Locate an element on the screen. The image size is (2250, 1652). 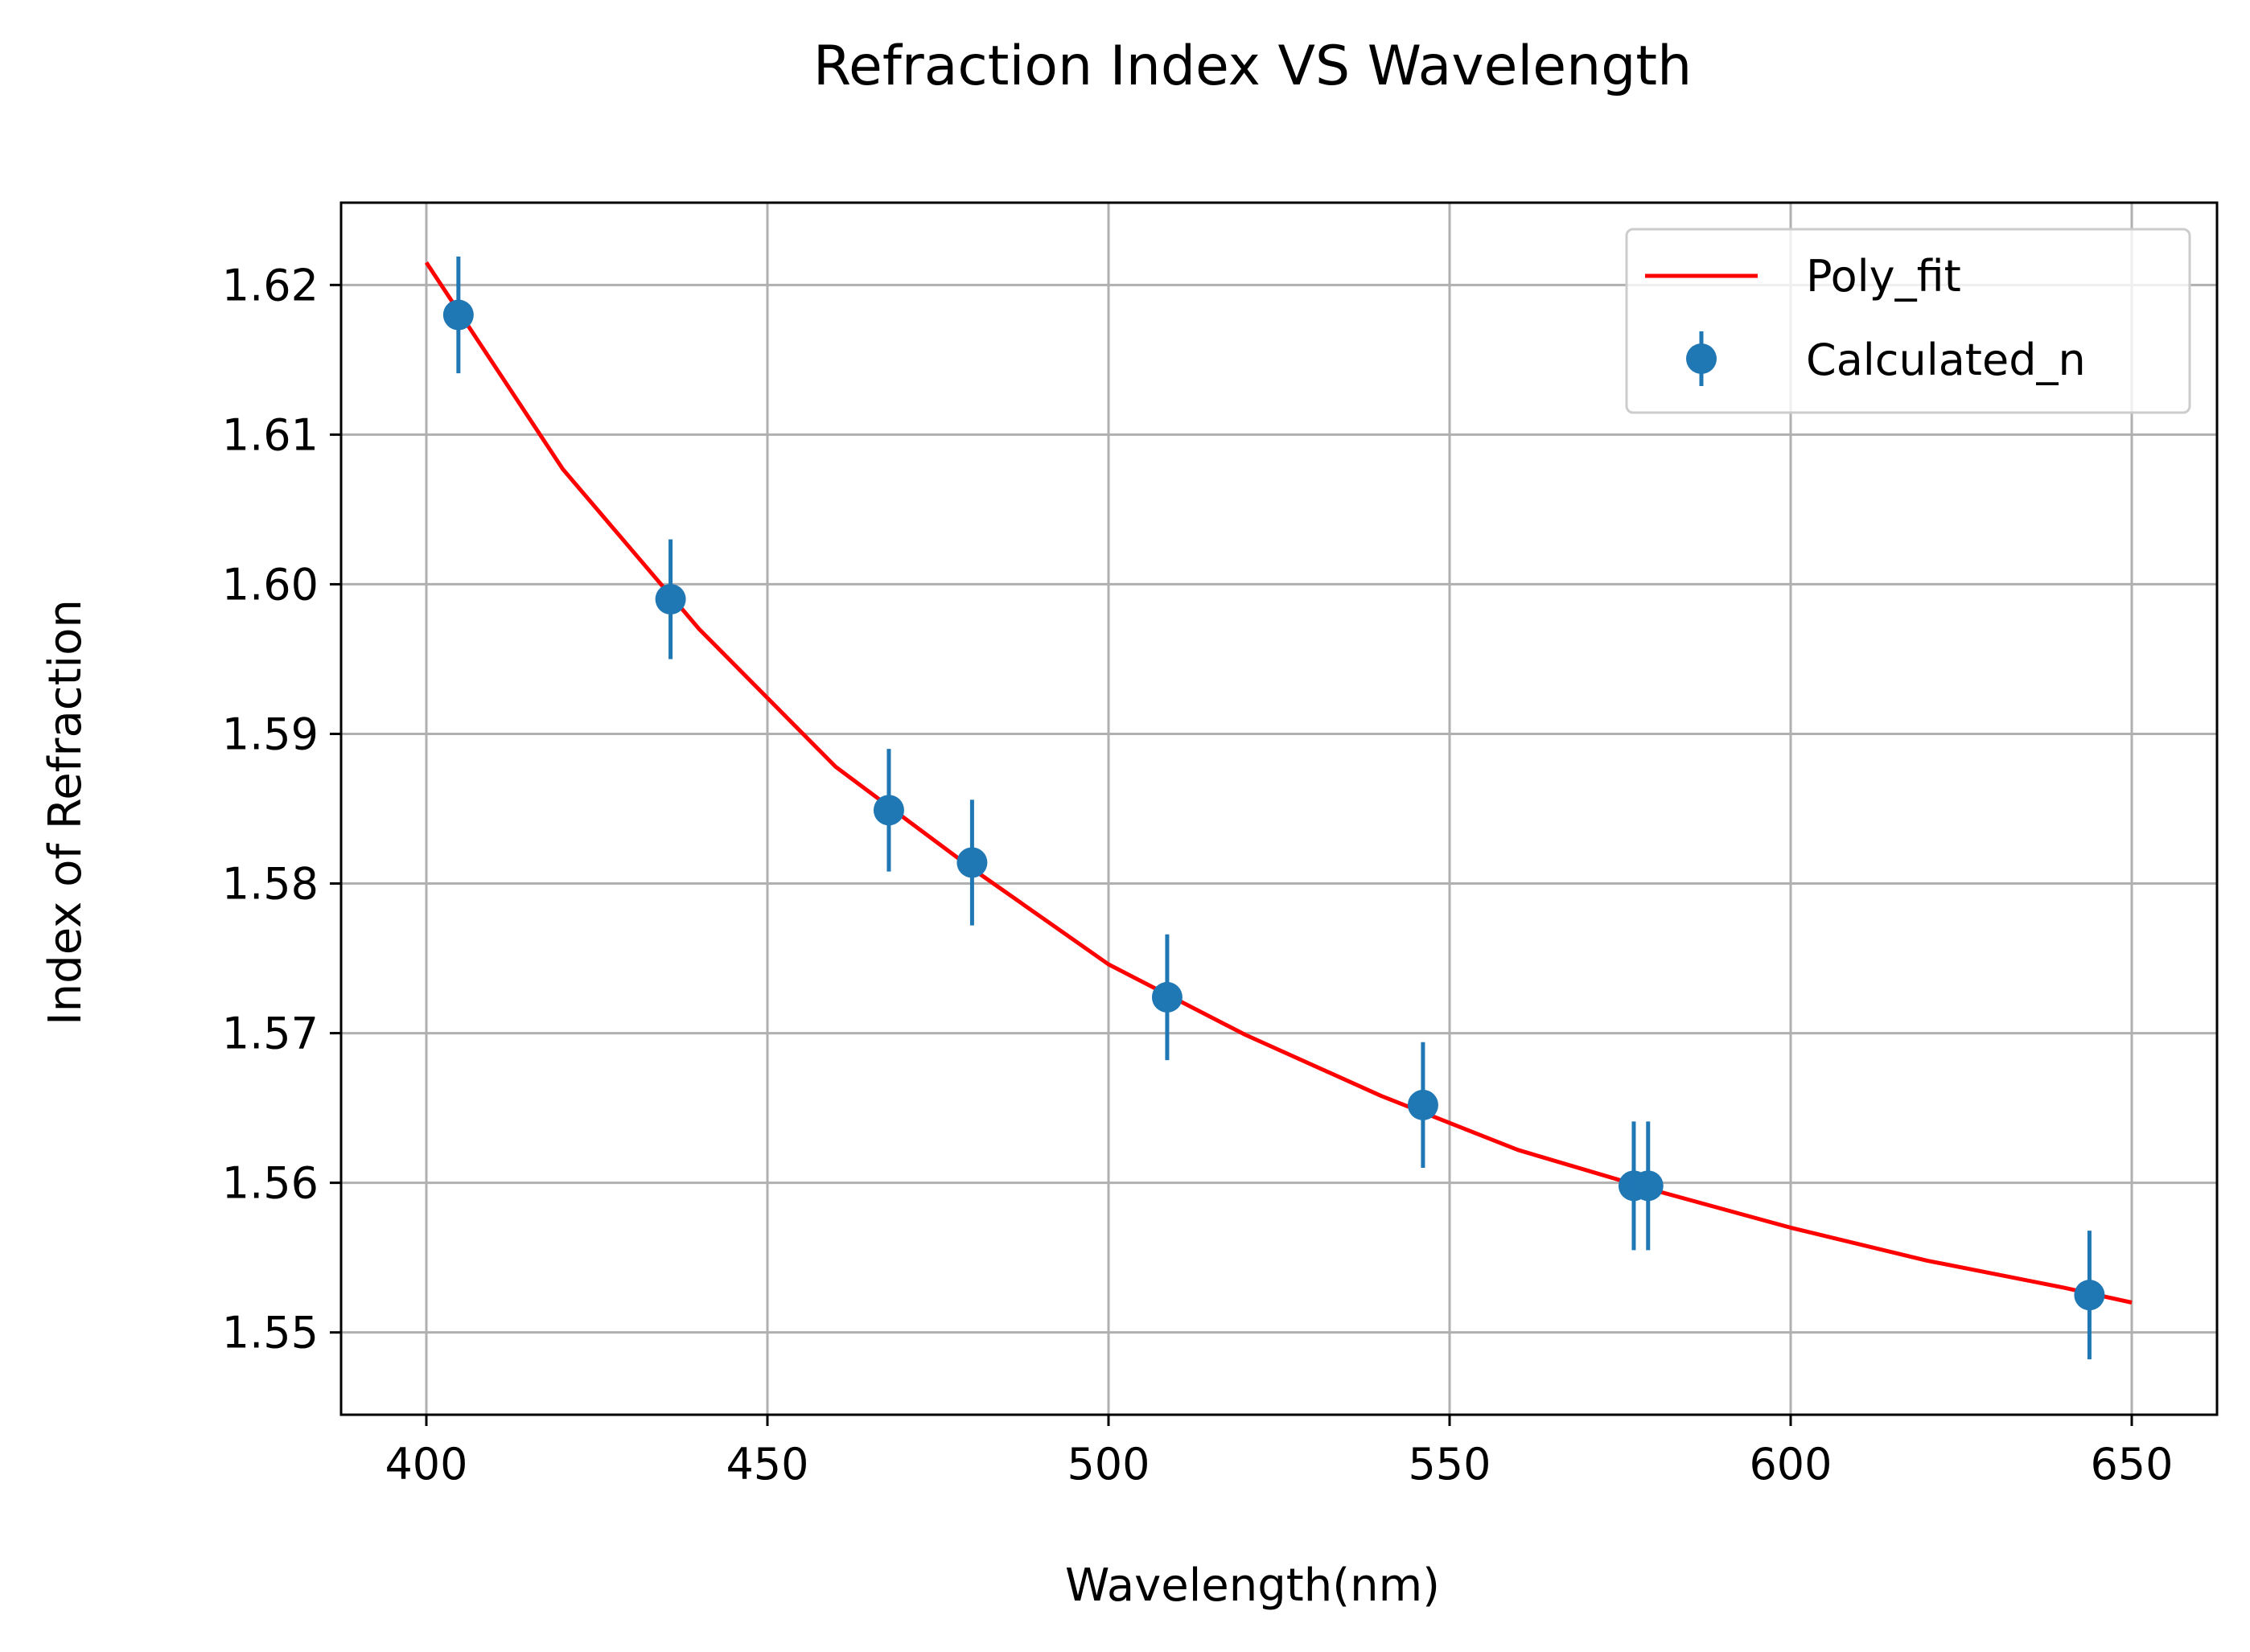
y-tick-label: 1.61 is located at coordinates (270, 434).